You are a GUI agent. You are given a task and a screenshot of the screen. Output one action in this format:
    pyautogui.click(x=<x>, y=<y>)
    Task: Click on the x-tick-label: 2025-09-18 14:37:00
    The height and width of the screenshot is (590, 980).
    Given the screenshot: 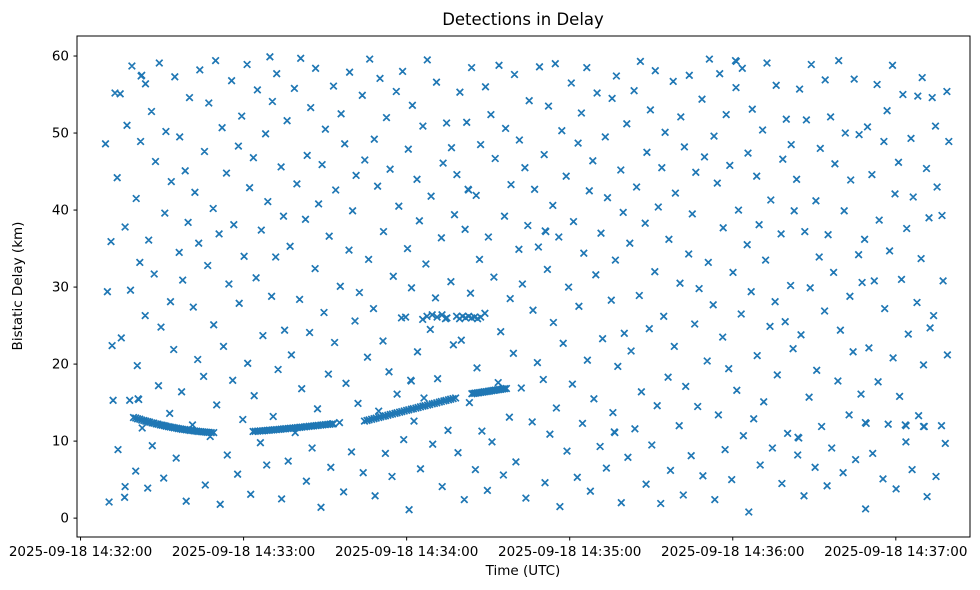 What is the action you would take?
    pyautogui.click(x=895, y=552)
    